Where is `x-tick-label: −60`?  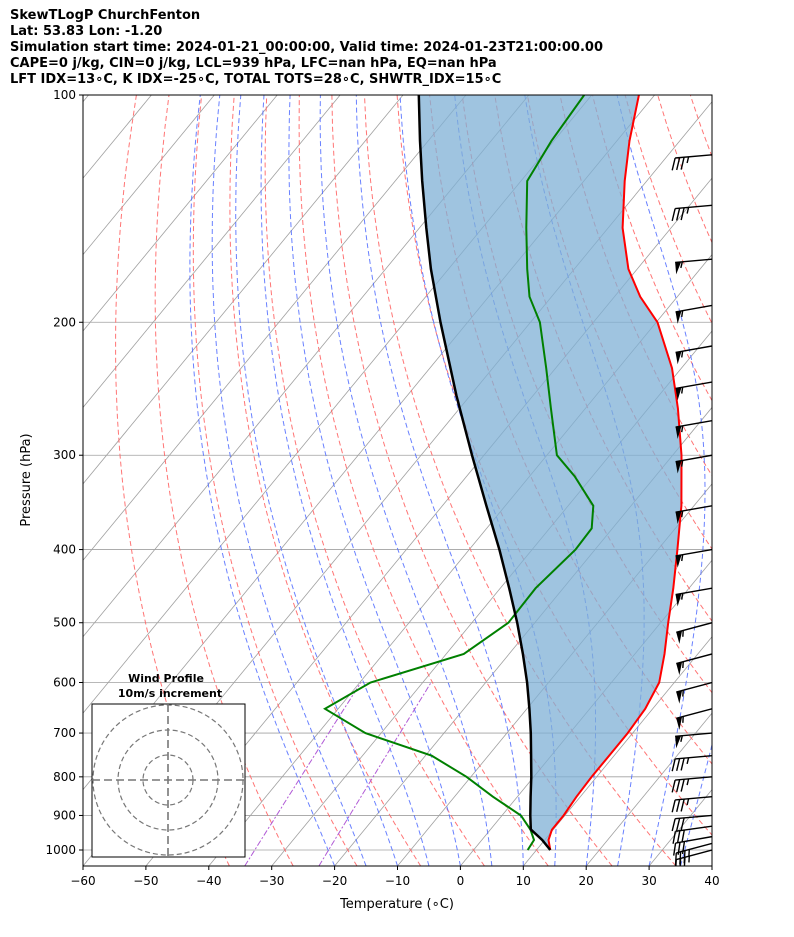 x-tick-label: −60 is located at coordinates (82, 881).